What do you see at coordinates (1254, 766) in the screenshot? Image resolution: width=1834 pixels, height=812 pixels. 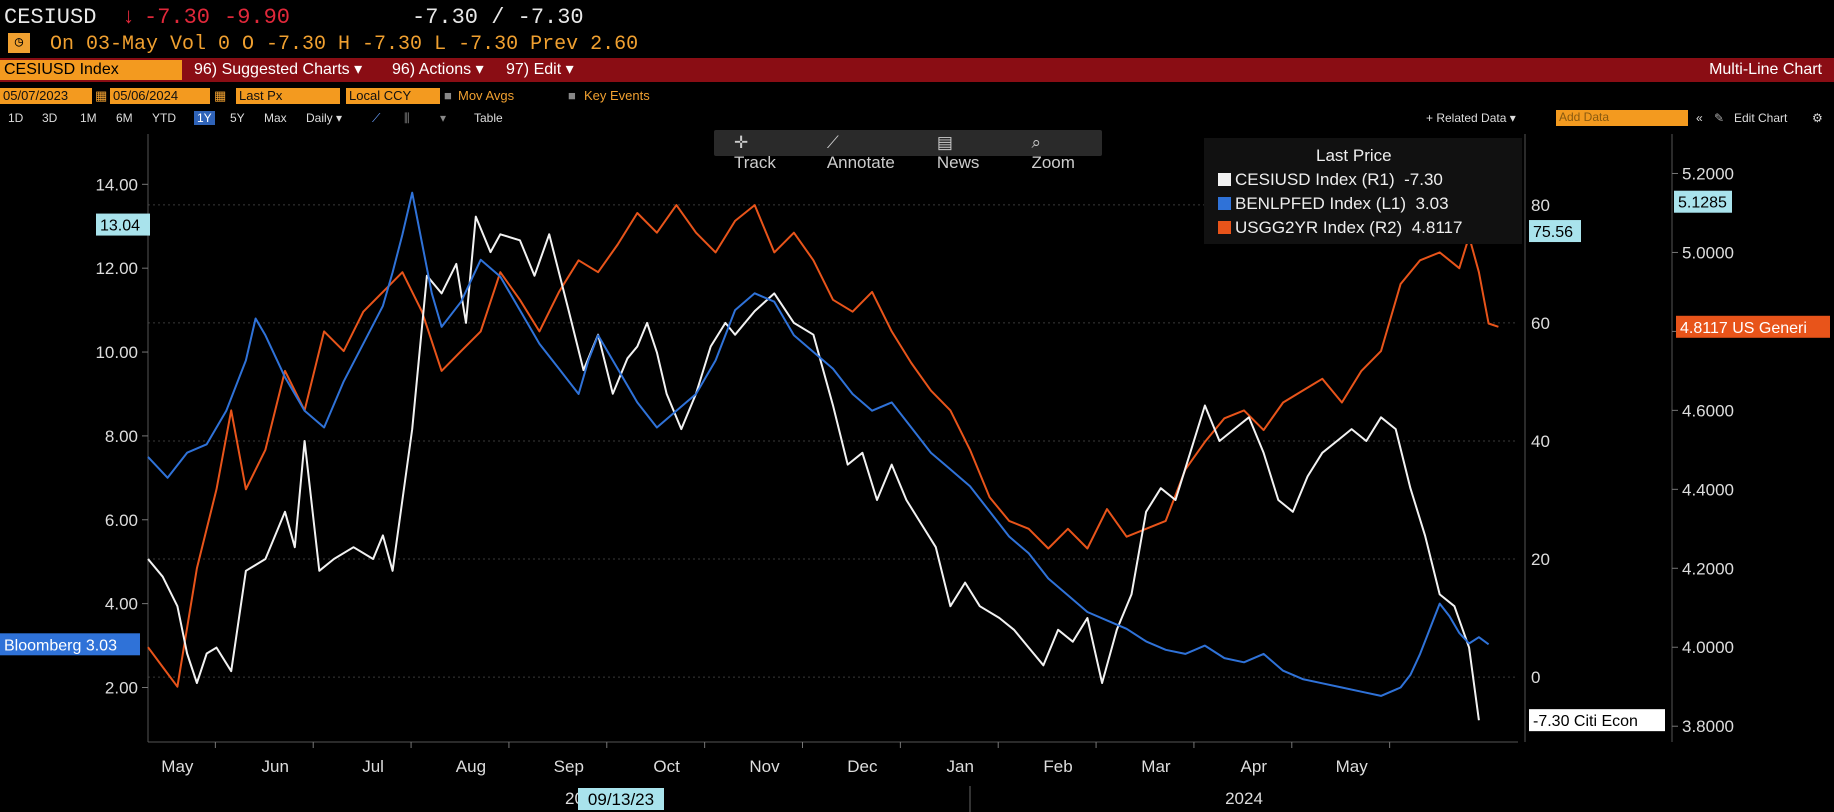 I see `month-label: Apr` at bounding box center [1254, 766].